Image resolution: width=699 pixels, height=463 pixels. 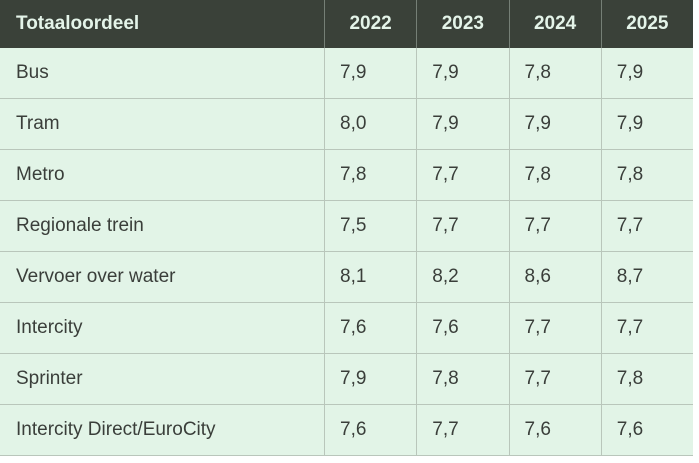 What do you see at coordinates (49, 378) in the screenshot?
I see `row-label: Sprinter` at bounding box center [49, 378].